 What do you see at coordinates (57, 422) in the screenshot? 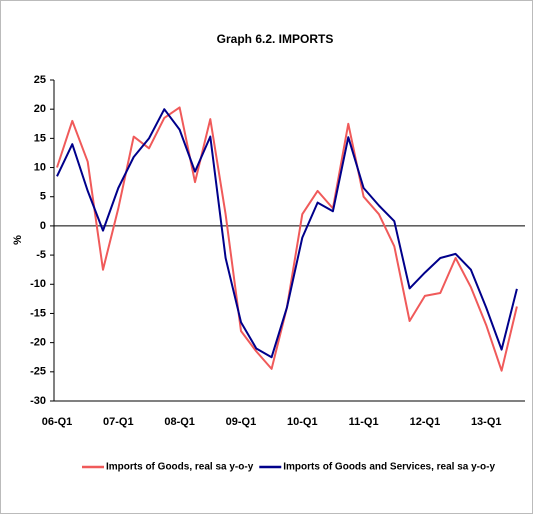
I see `x-tick-label: 06-Q1` at bounding box center [57, 422].